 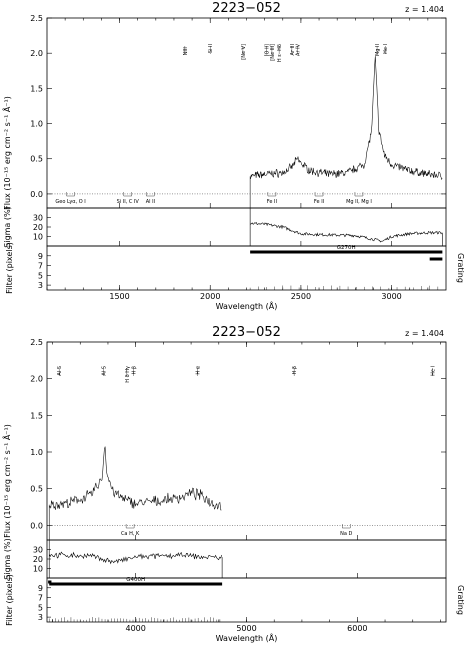 What do you see at coordinates (210, 296) in the screenshot?
I see `xtick-label: 2000` at bounding box center [210, 296].